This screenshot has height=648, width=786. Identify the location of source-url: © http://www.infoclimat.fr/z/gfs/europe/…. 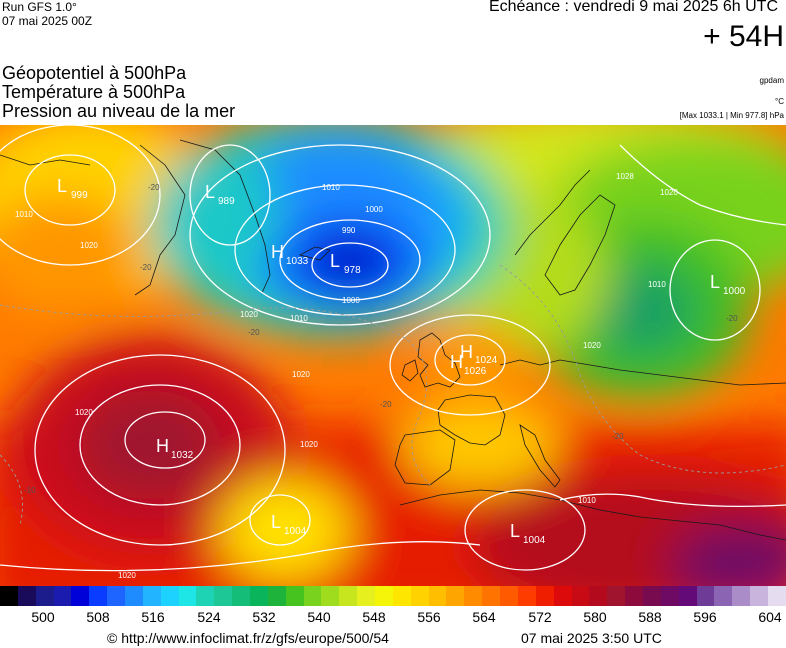
(248, 638).